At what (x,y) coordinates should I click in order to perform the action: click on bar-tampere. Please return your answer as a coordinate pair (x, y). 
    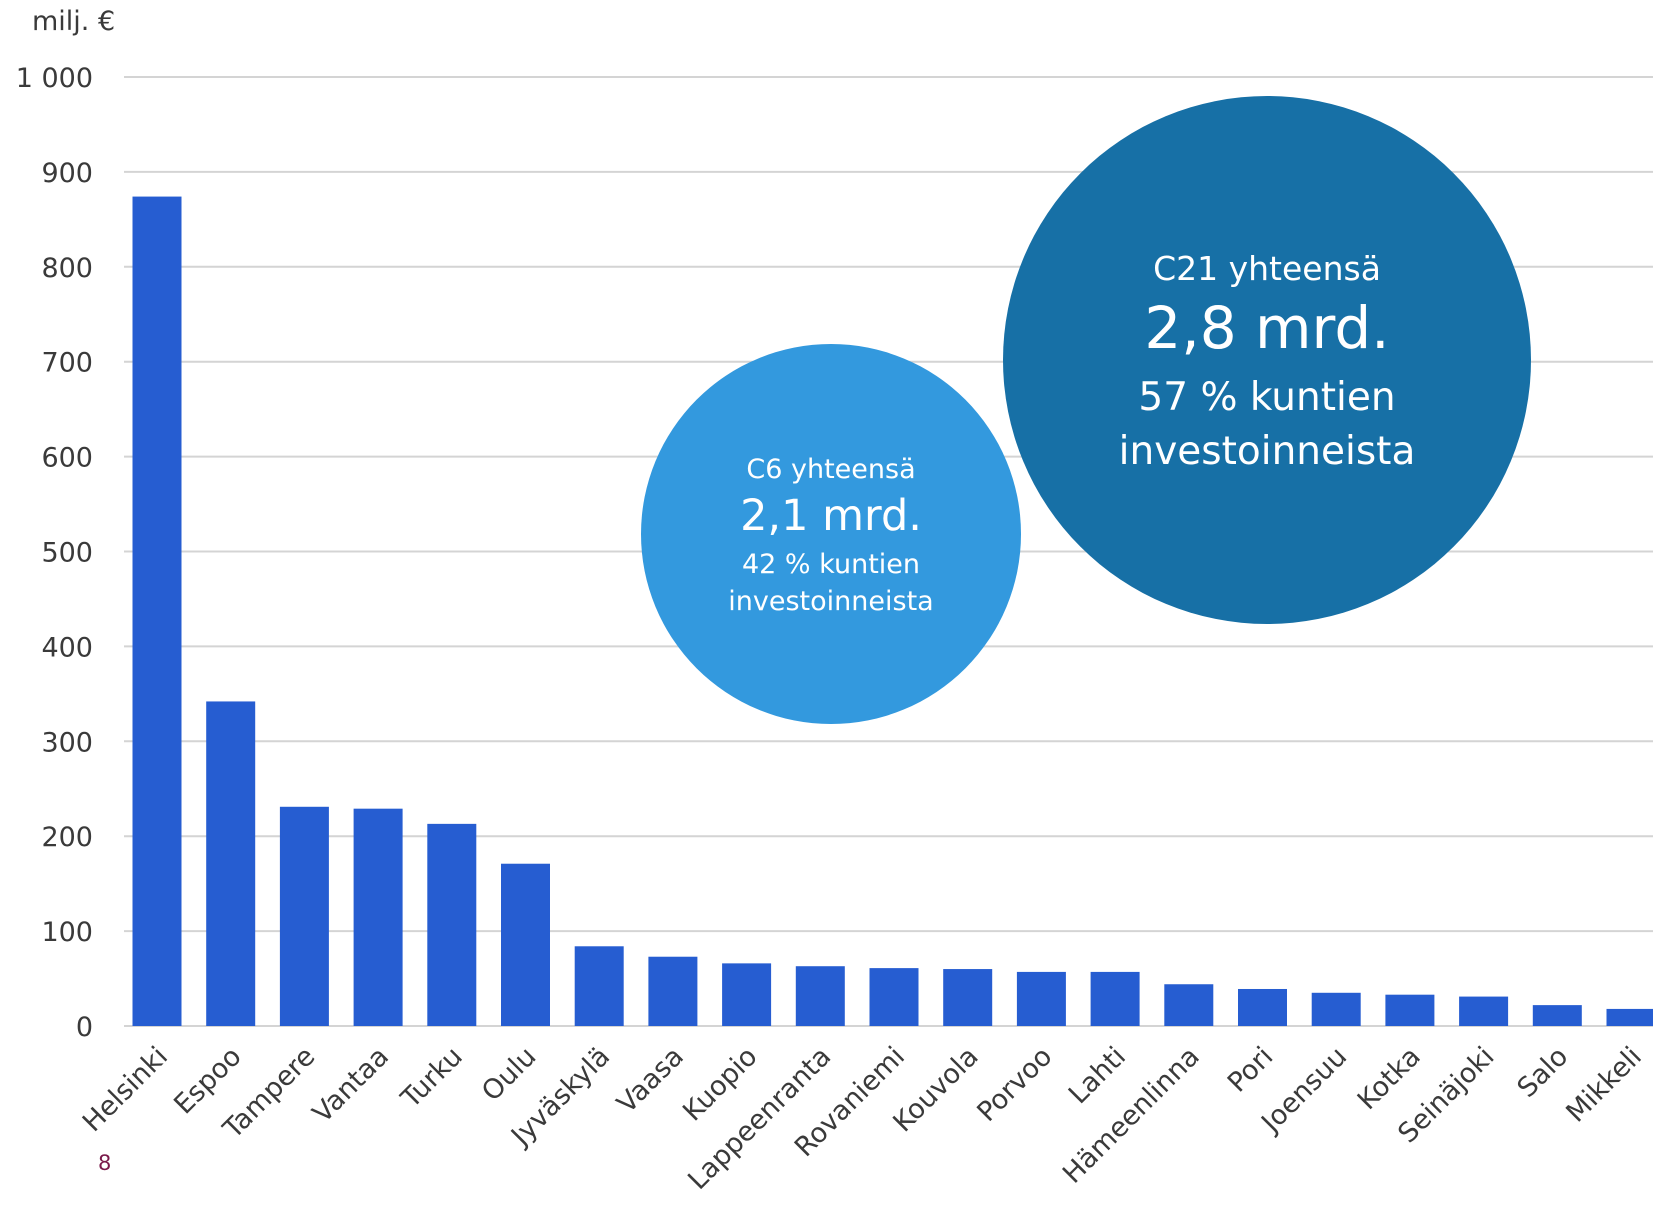
    Looking at the image, I should click on (304, 916).